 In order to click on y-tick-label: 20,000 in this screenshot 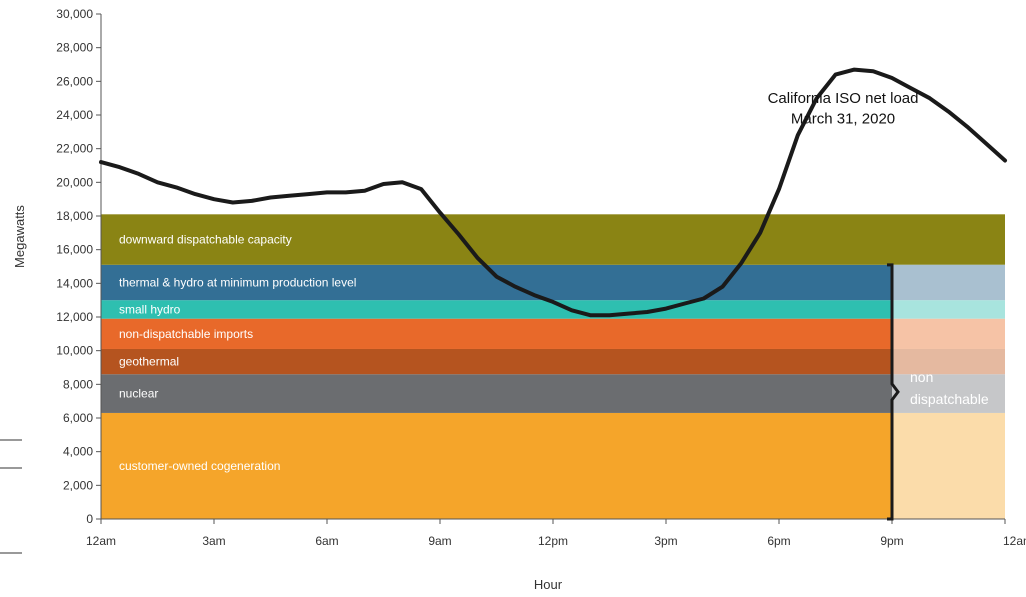, I will do `click(74, 182)`.